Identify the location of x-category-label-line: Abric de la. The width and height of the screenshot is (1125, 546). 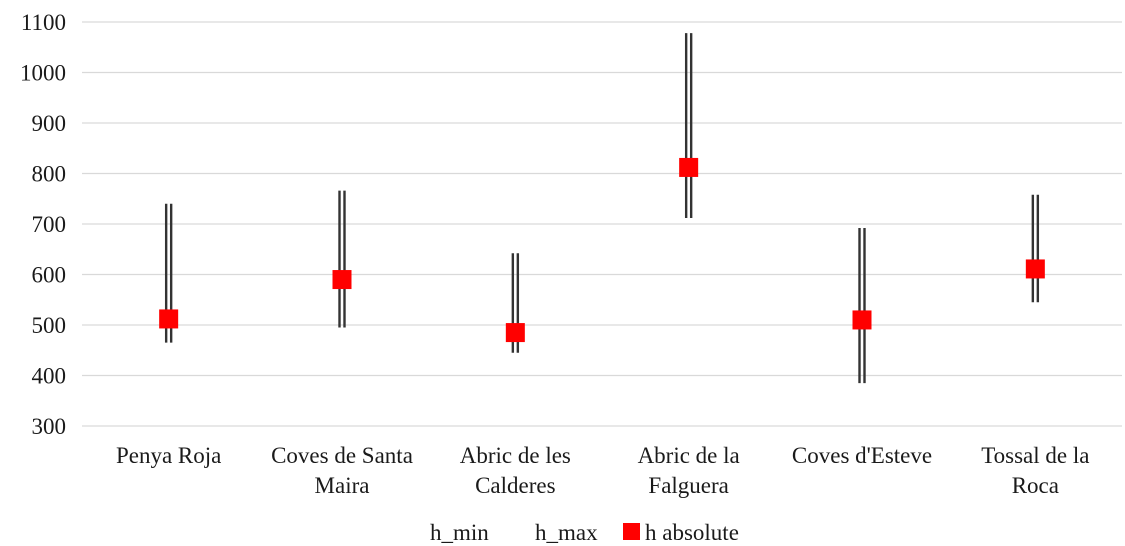
(689, 455).